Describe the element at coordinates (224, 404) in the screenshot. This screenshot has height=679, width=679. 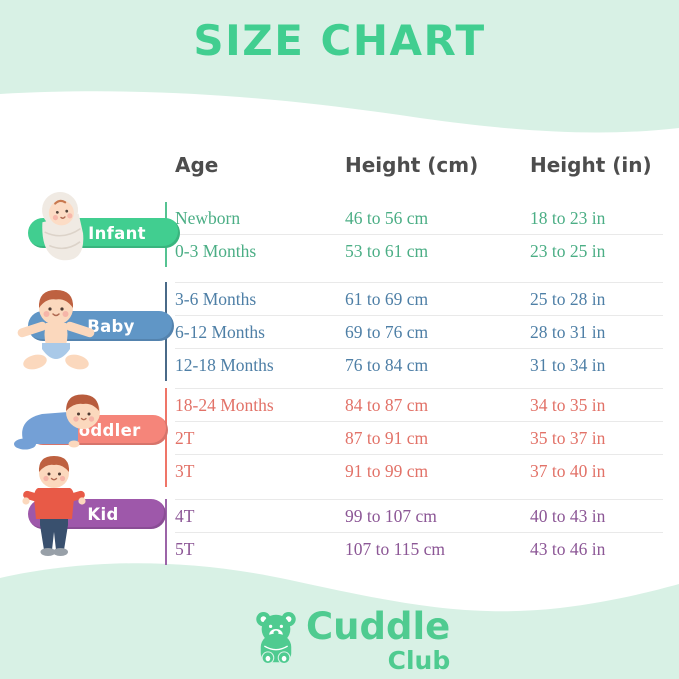
I see `age-cell: 18-24 Months` at that location.